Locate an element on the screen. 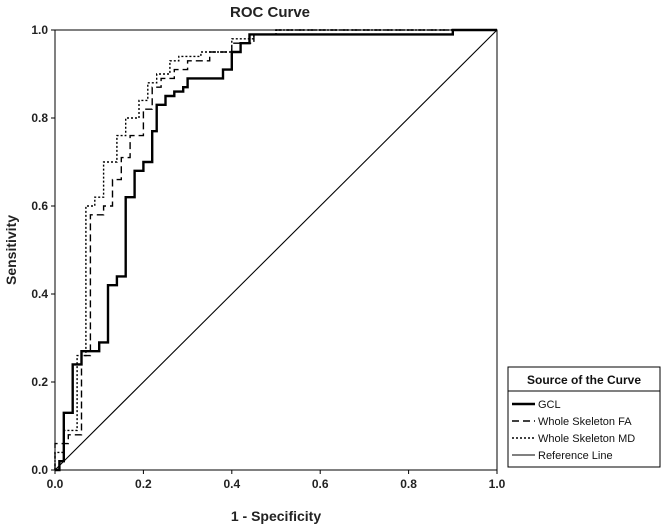  legend-label-reference-line: Reference Line is located at coordinates (575, 456).